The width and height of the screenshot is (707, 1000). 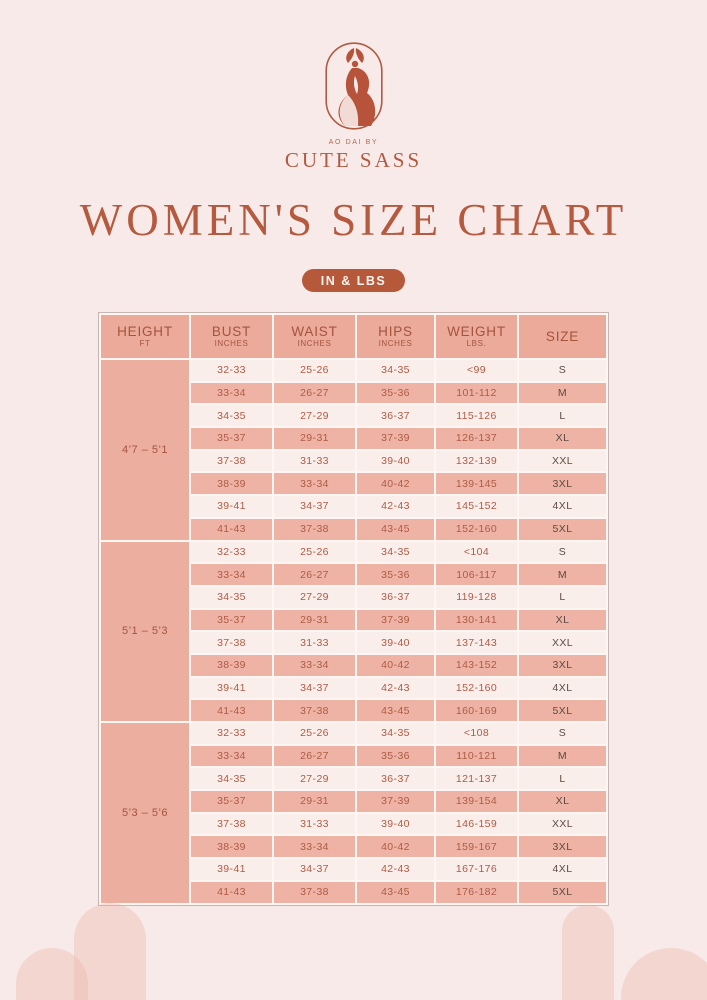 I want to click on header-waist: WAIST INCHES, so click(x=314, y=336).